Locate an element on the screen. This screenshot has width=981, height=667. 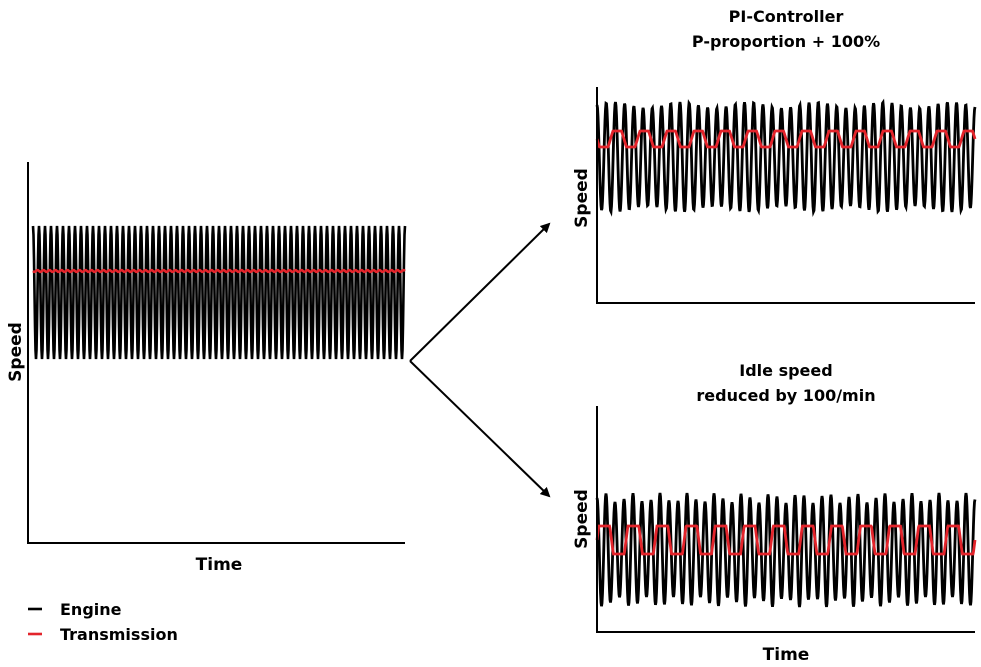
pi-controller-axes is located at coordinates (785, 195).